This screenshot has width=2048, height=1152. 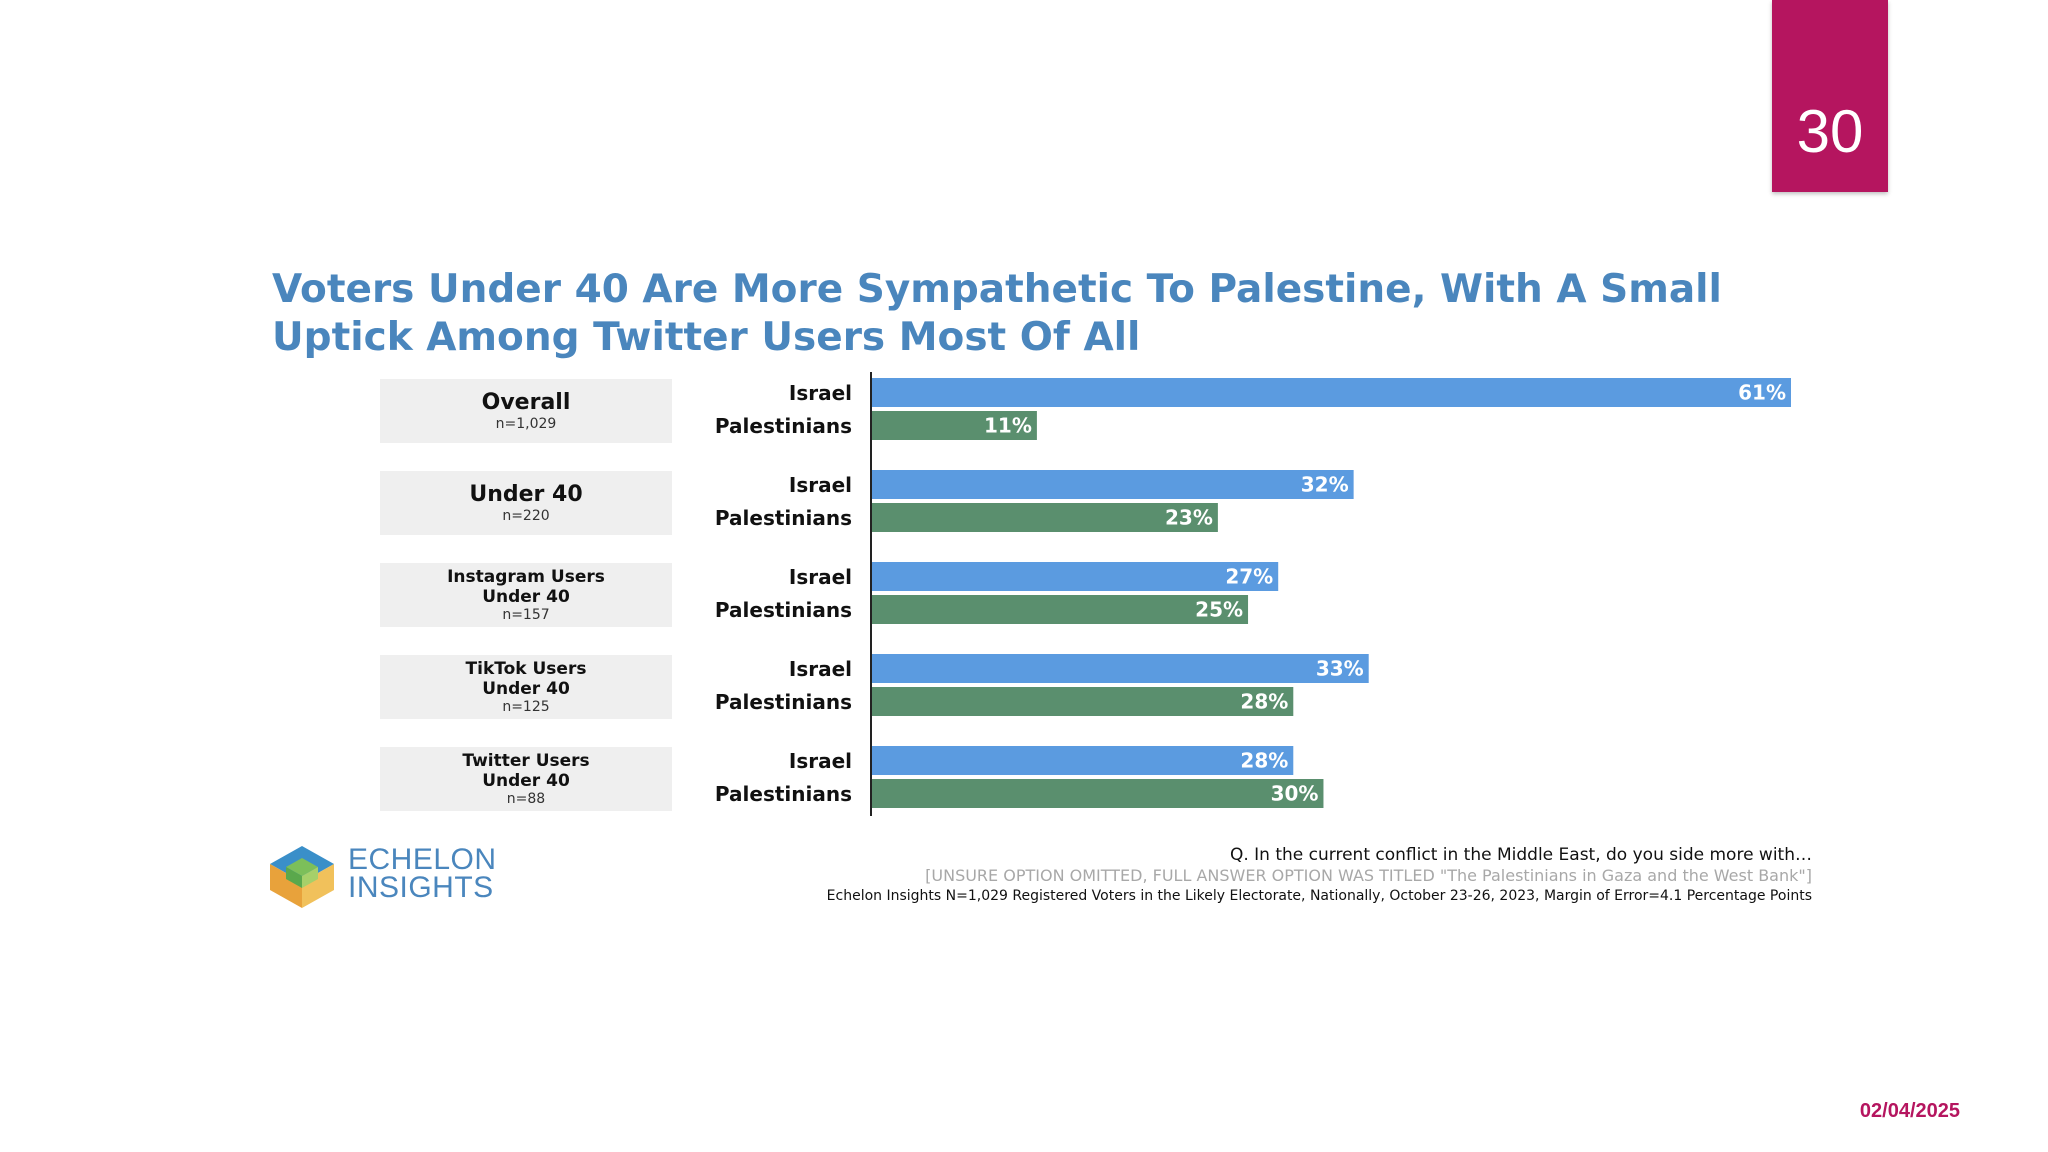 What do you see at coordinates (1249, 577) in the screenshot?
I see `data-label-israel: 27%` at bounding box center [1249, 577].